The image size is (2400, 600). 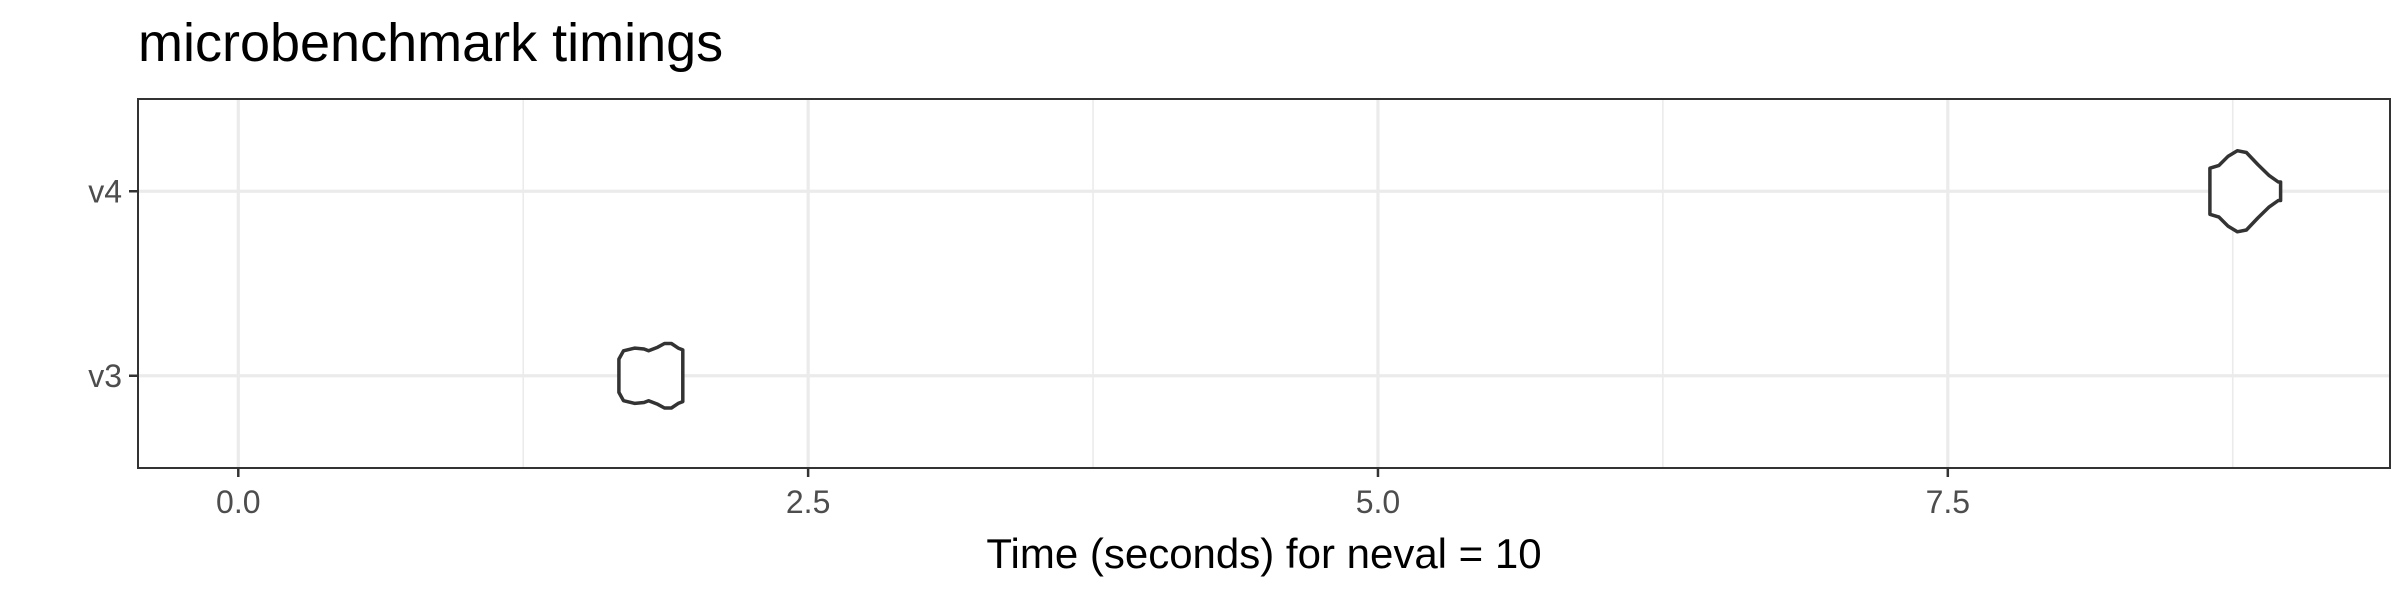 I want to click on y-tick-label: v3, so click(x=105, y=376).